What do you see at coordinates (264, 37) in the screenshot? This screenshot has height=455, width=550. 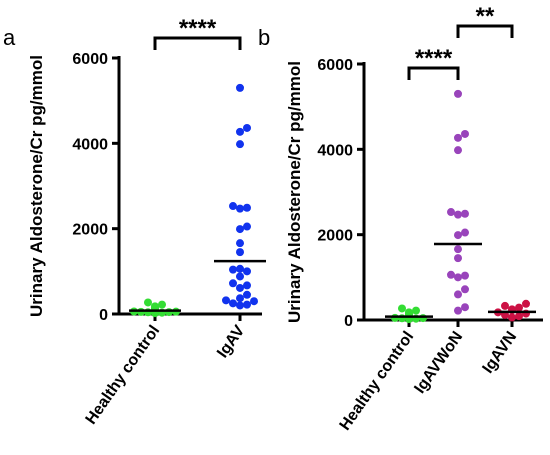 I see `panel-b-letter: b` at bounding box center [264, 37].